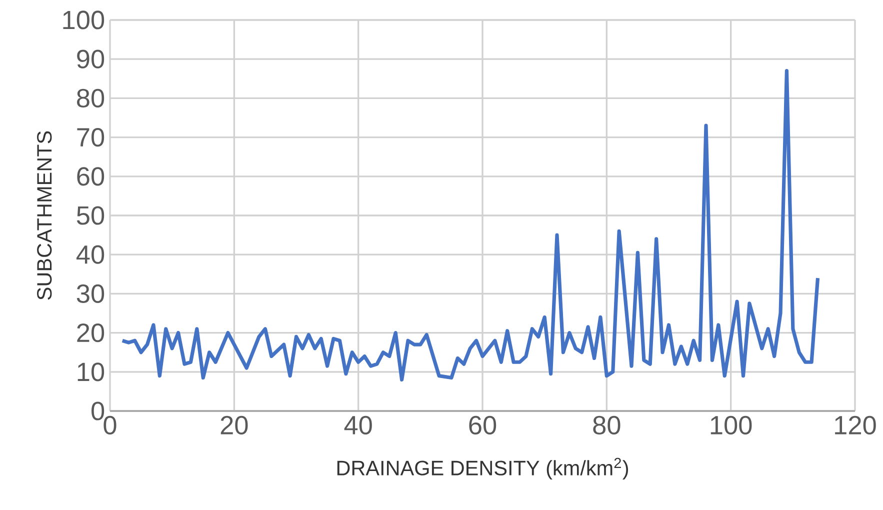 The width and height of the screenshot is (883, 510). I want to click on y-tick-label: 100, so click(83, 20).